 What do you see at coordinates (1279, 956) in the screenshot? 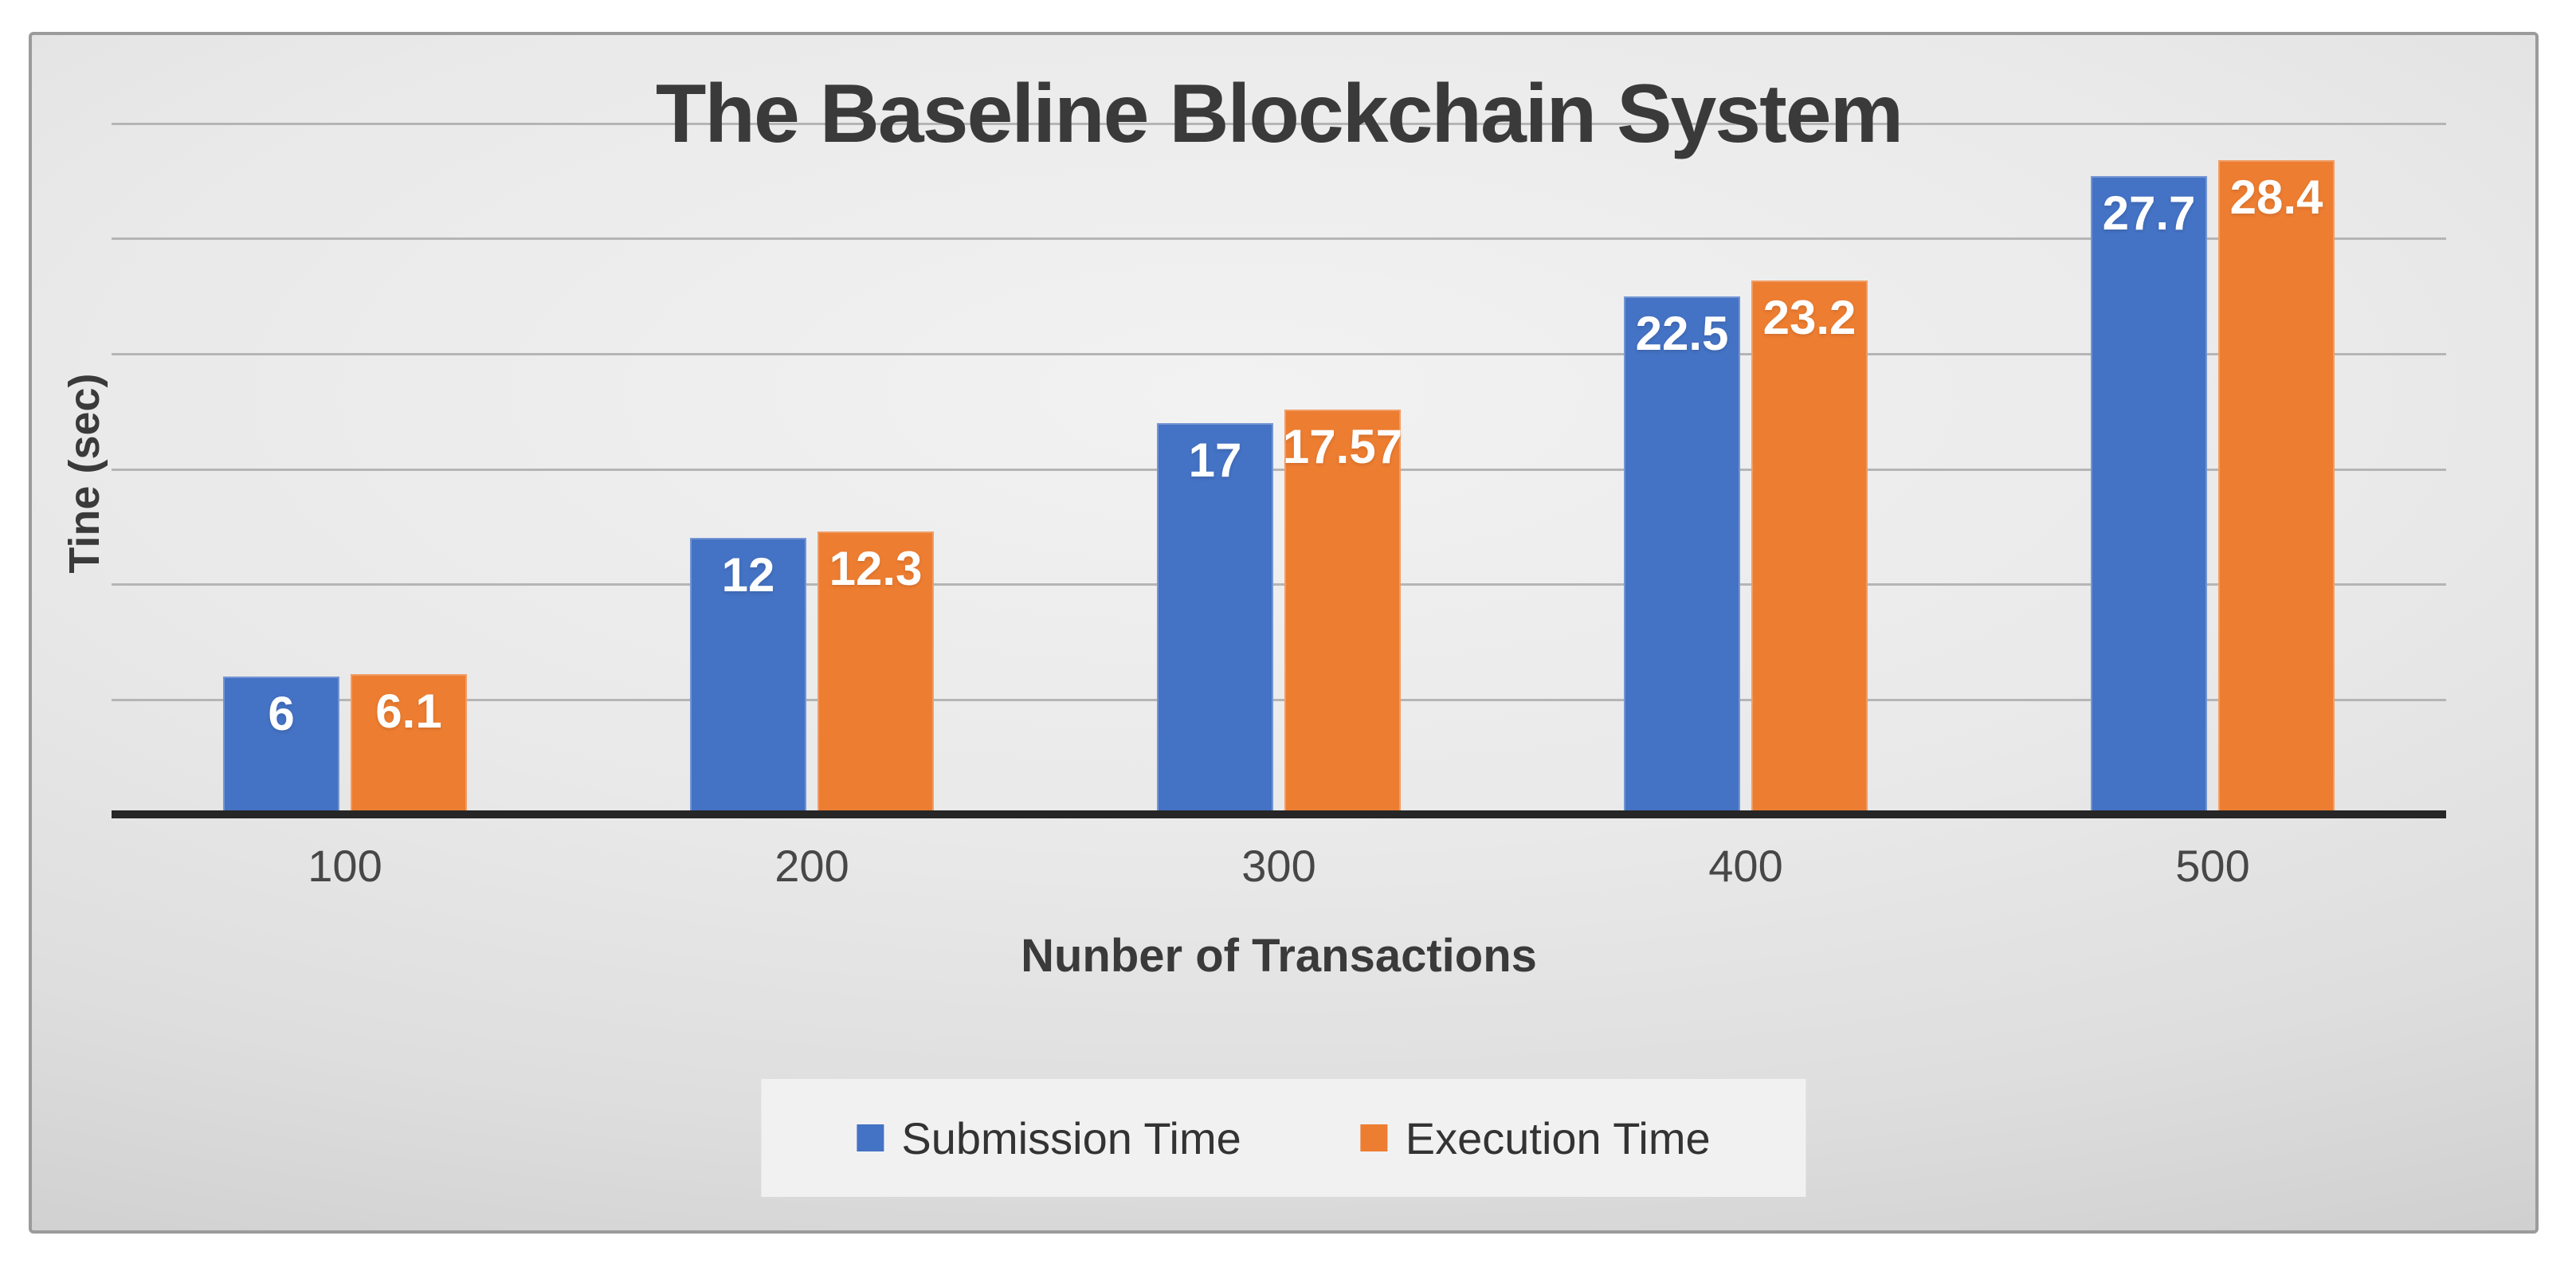
I see `x-axis-title: Nunber of Transactions` at bounding box center [1279, 956].